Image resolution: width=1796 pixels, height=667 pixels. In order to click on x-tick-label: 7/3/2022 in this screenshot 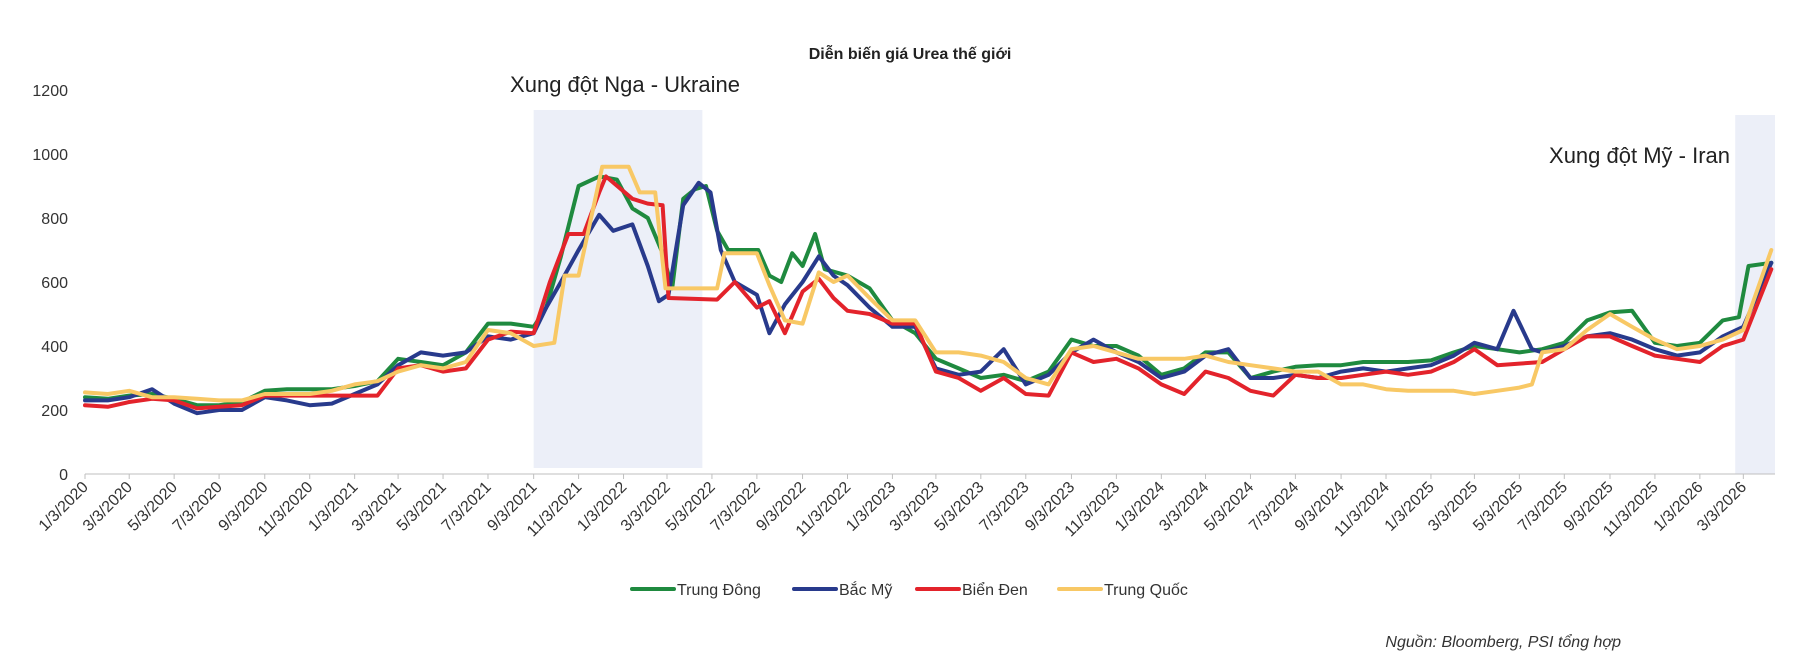, I will do `click(736, 507)`.